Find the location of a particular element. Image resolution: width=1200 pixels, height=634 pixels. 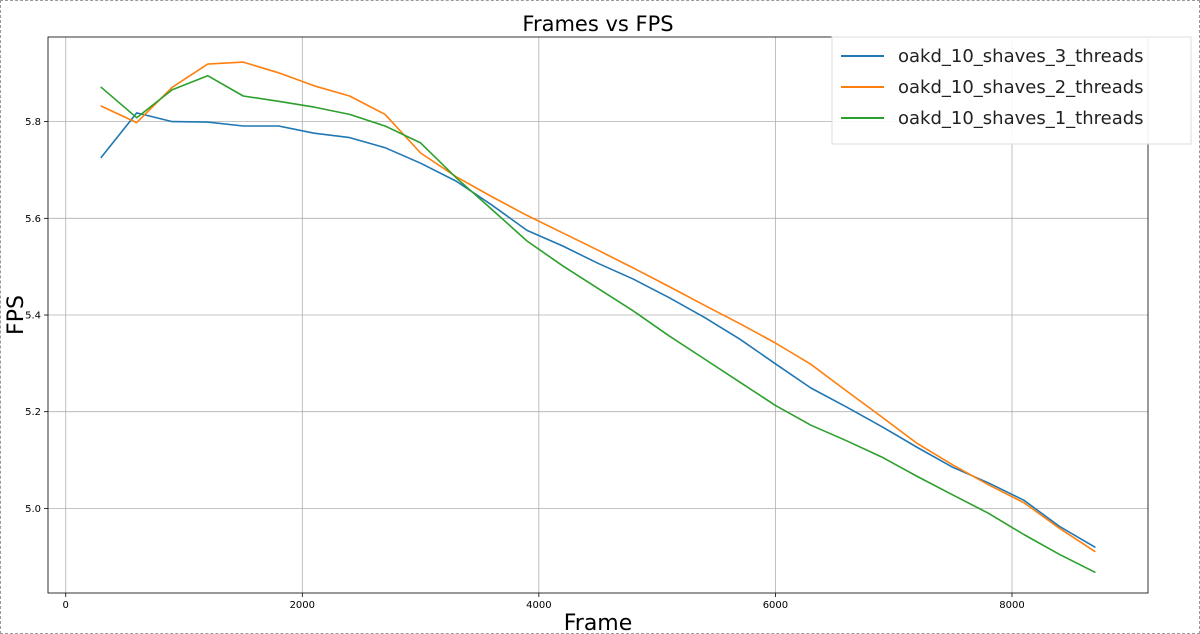

y-axis-ticks: 5.0 5.2 5.4 5.6 5.8 is located at coordinates (36, 316).